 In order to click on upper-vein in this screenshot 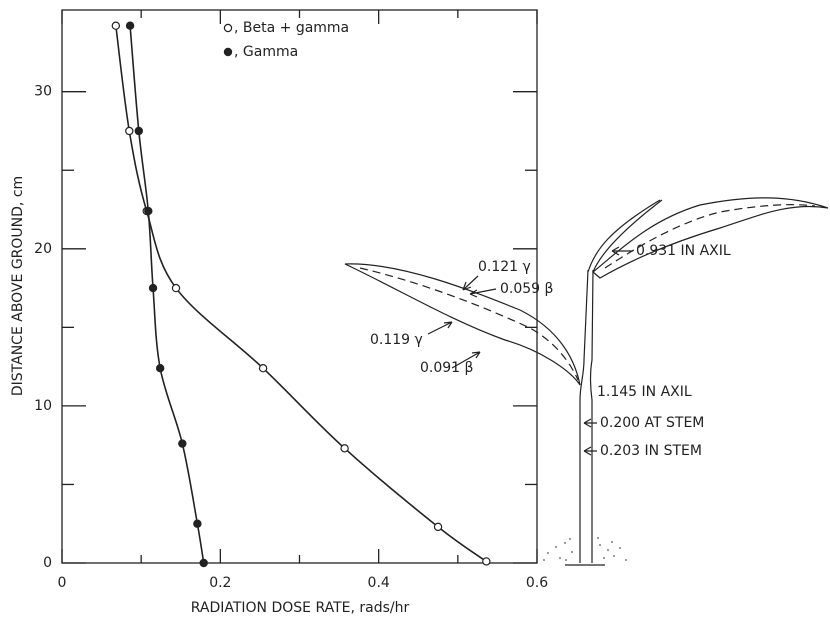, I will do `click(710, 236)`.